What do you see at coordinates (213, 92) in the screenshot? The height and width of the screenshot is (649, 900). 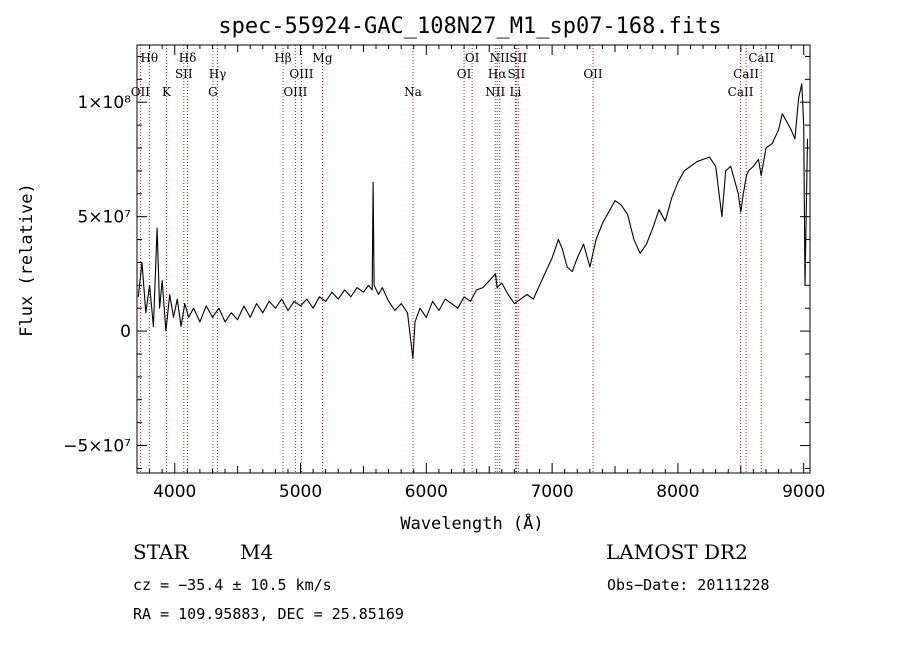 I see `line-label-5: G` at bounding box center [213, 92].